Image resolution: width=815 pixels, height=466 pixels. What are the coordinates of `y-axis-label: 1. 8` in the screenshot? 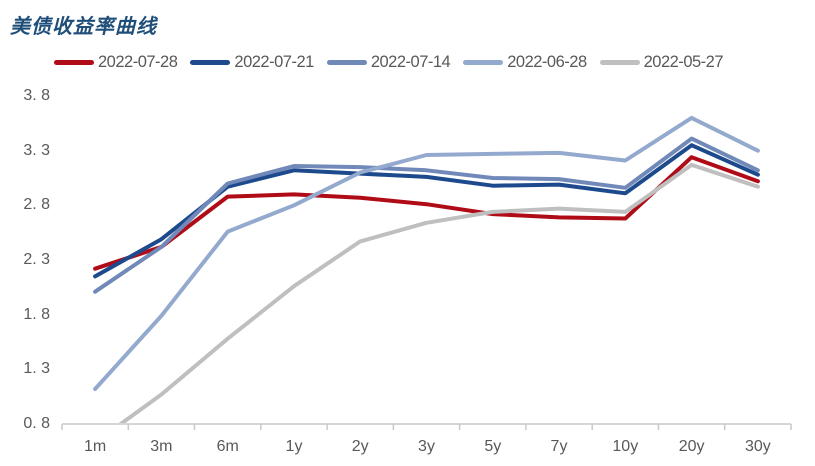 It's located at (36, 314).